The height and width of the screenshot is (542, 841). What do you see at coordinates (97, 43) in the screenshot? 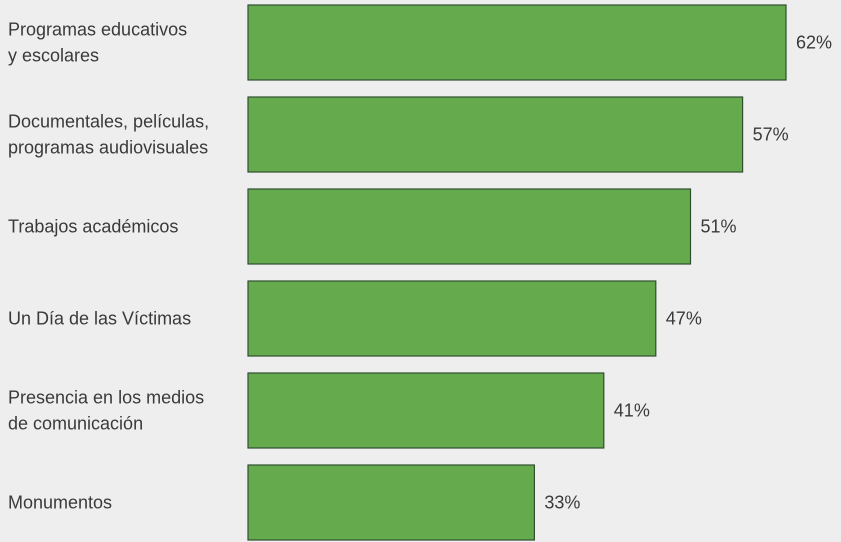
I see `category-label-1: Programas educativos y escolares` at bounding box center [97, 43].